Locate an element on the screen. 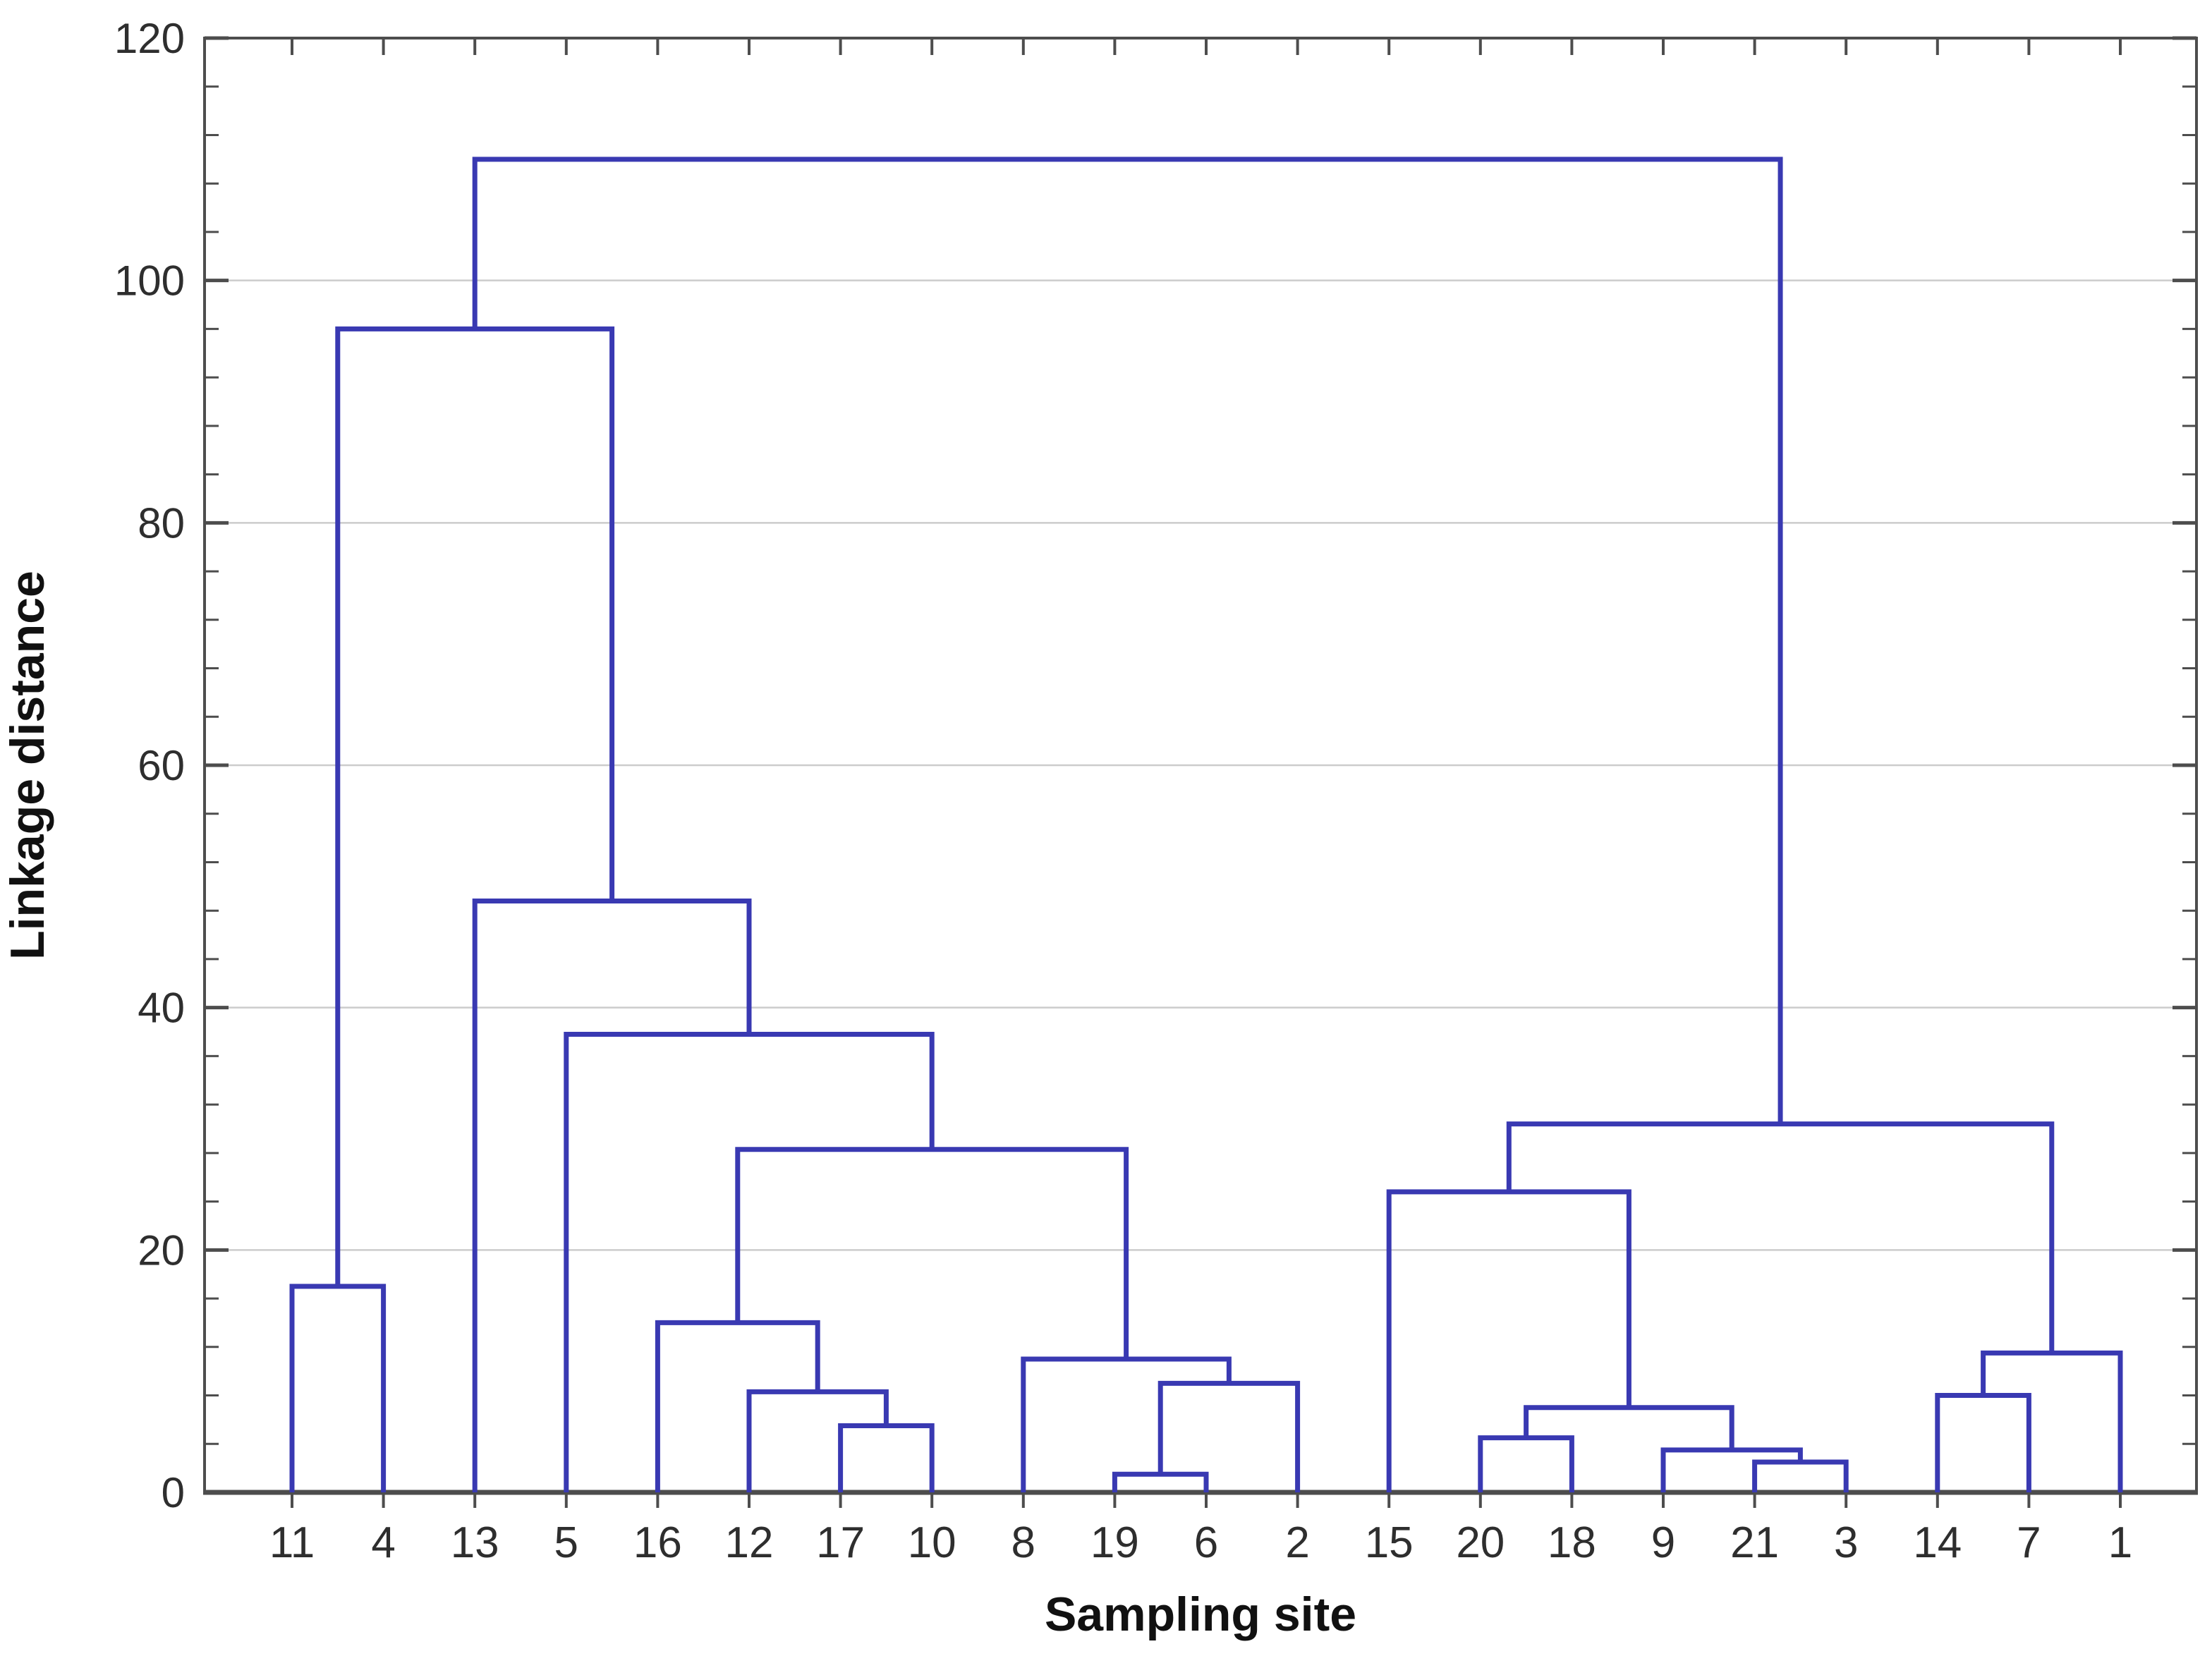 This screenshot has width=2212, height=1656. y-tick-label: 80 is located at coordinates (162, 523).